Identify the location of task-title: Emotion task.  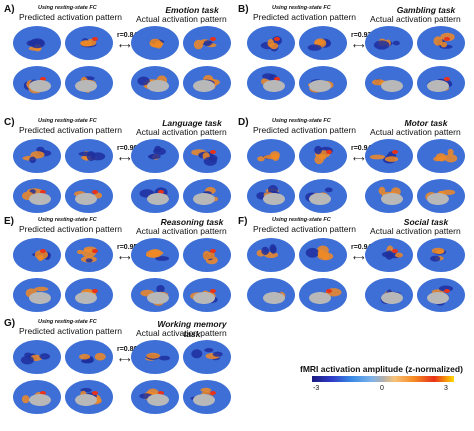
(192, 10).